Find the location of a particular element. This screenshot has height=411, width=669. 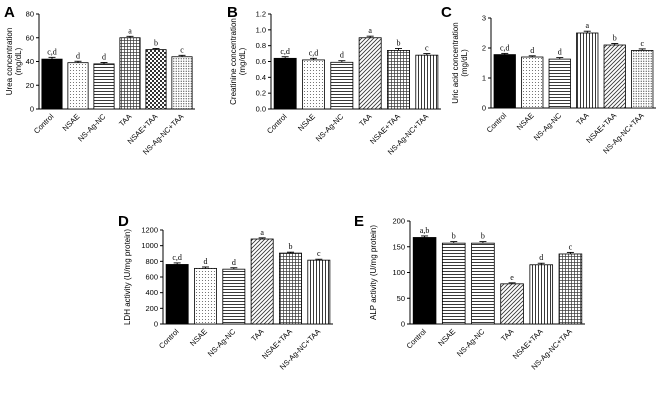

y-tick-label: 60 is located at coordinates (30, 37).